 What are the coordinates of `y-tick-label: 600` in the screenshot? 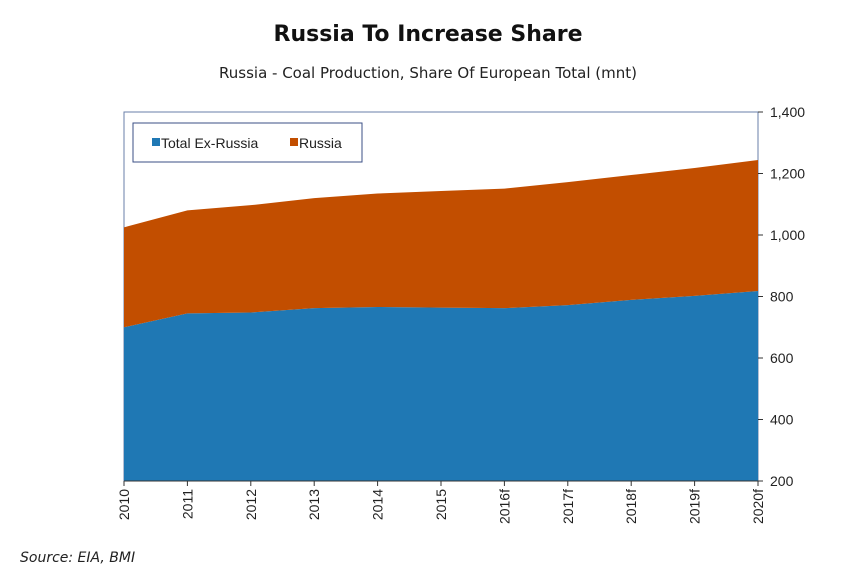 It's located at (782, 358).